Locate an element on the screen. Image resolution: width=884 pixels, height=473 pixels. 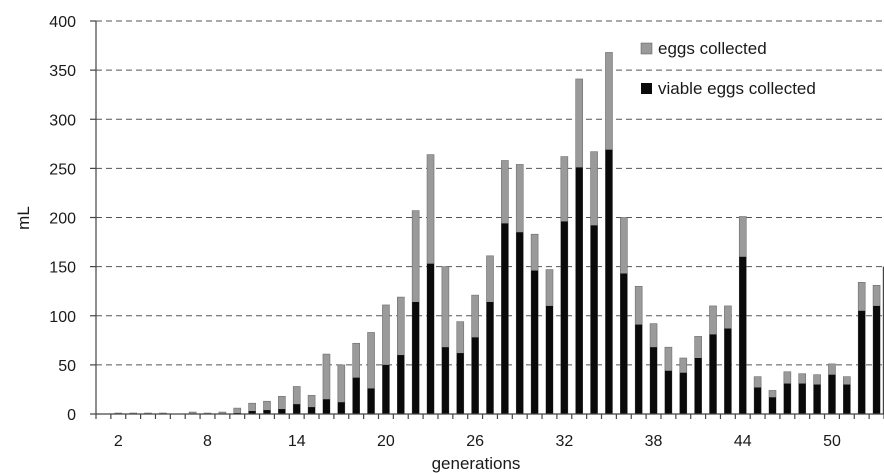
y-axis-title: mL is located at coordinates (23, 218).